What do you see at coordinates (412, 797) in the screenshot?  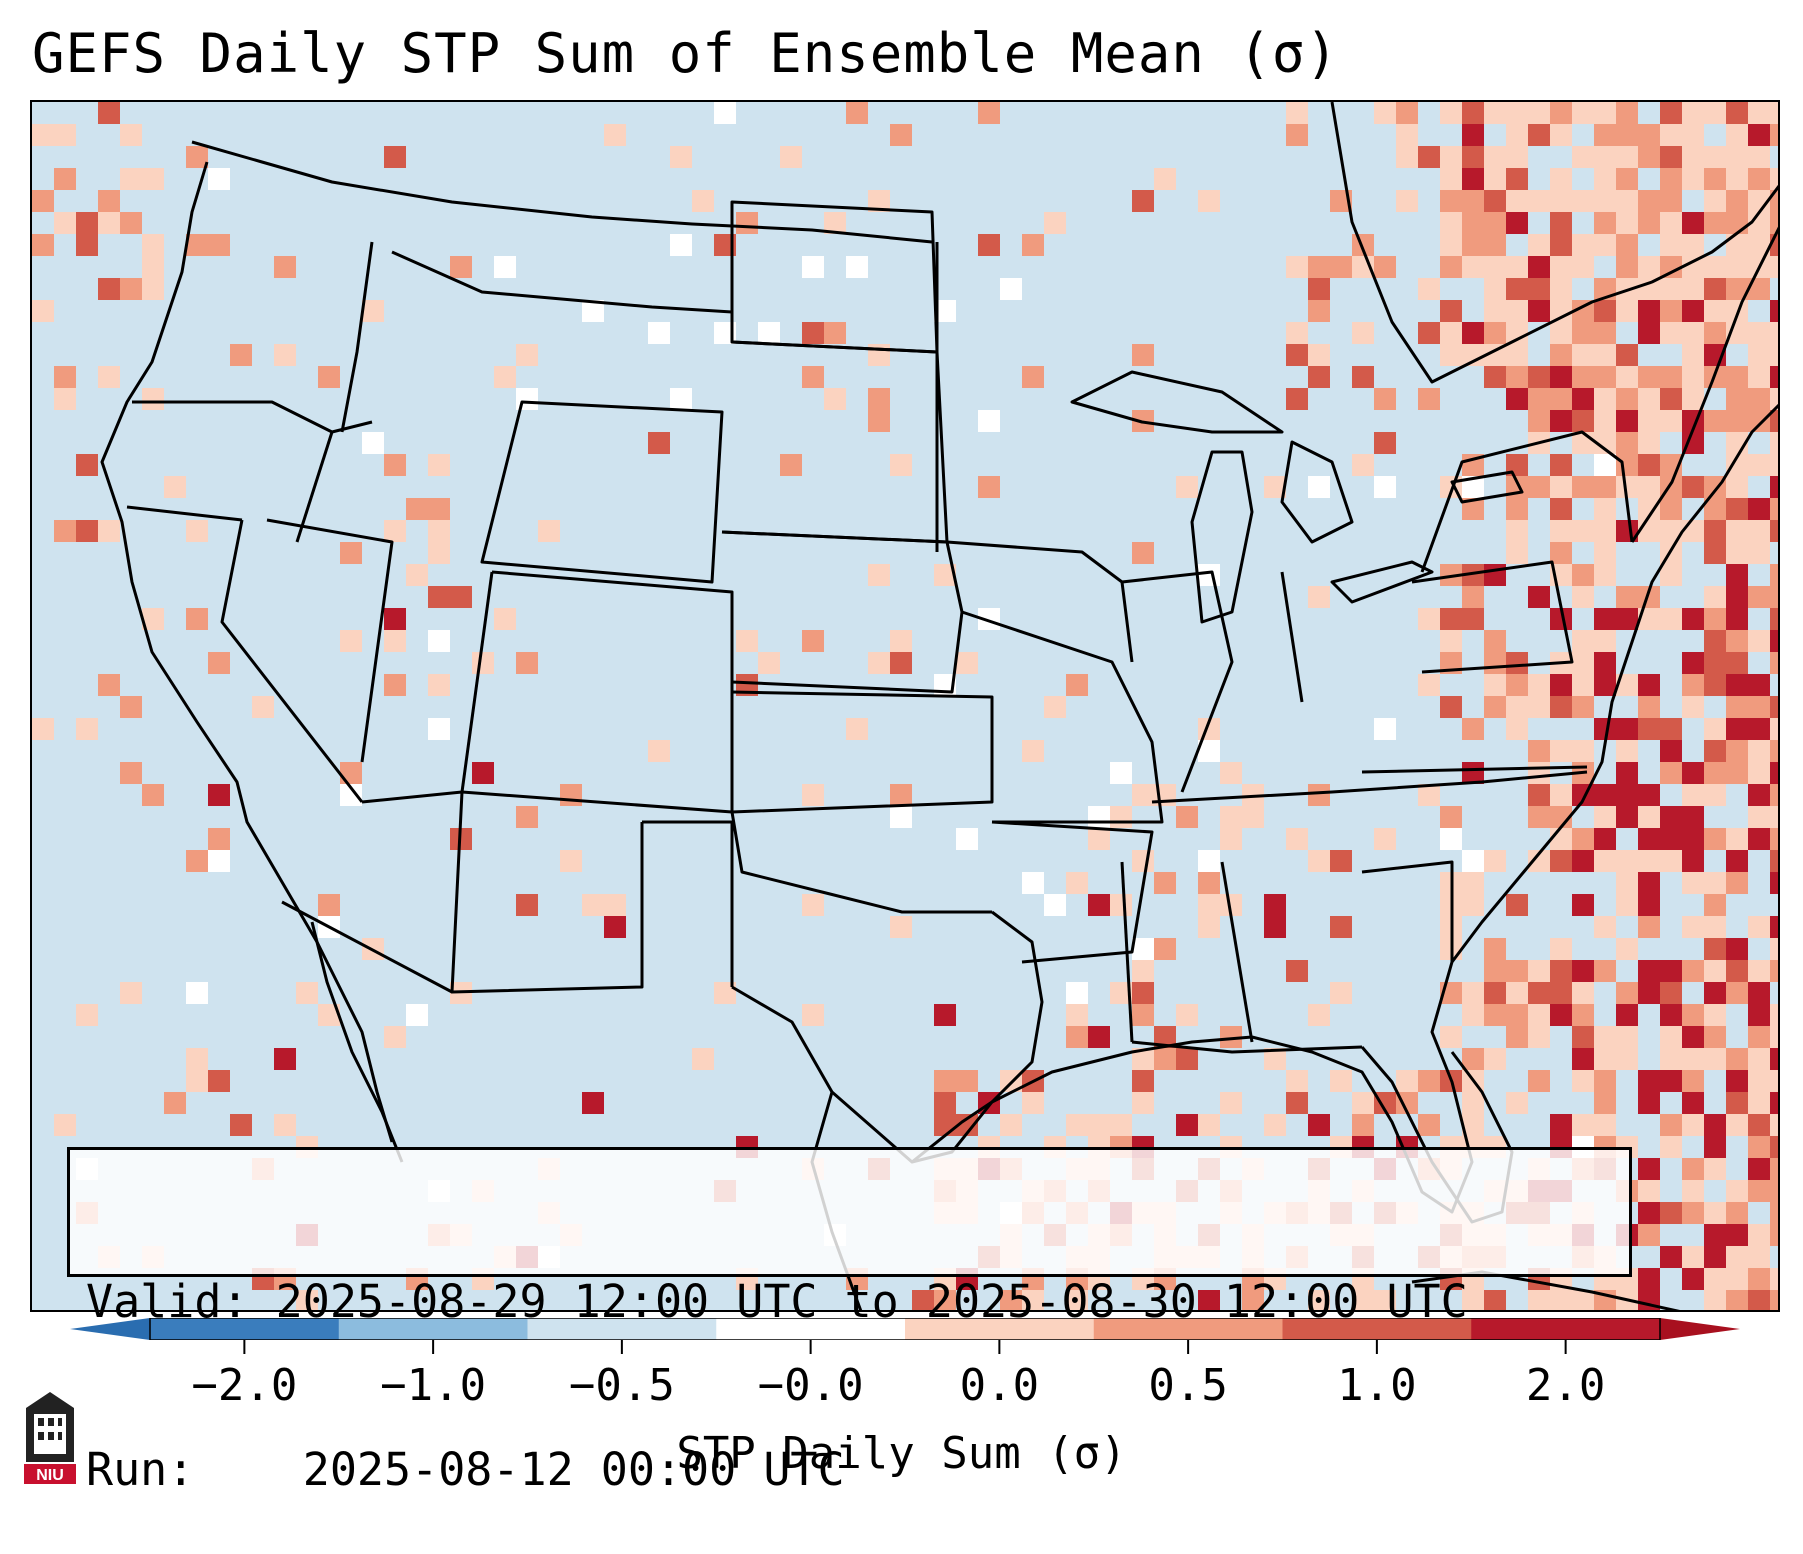 I see `state-ca-az` at bounding box center [412, 797].